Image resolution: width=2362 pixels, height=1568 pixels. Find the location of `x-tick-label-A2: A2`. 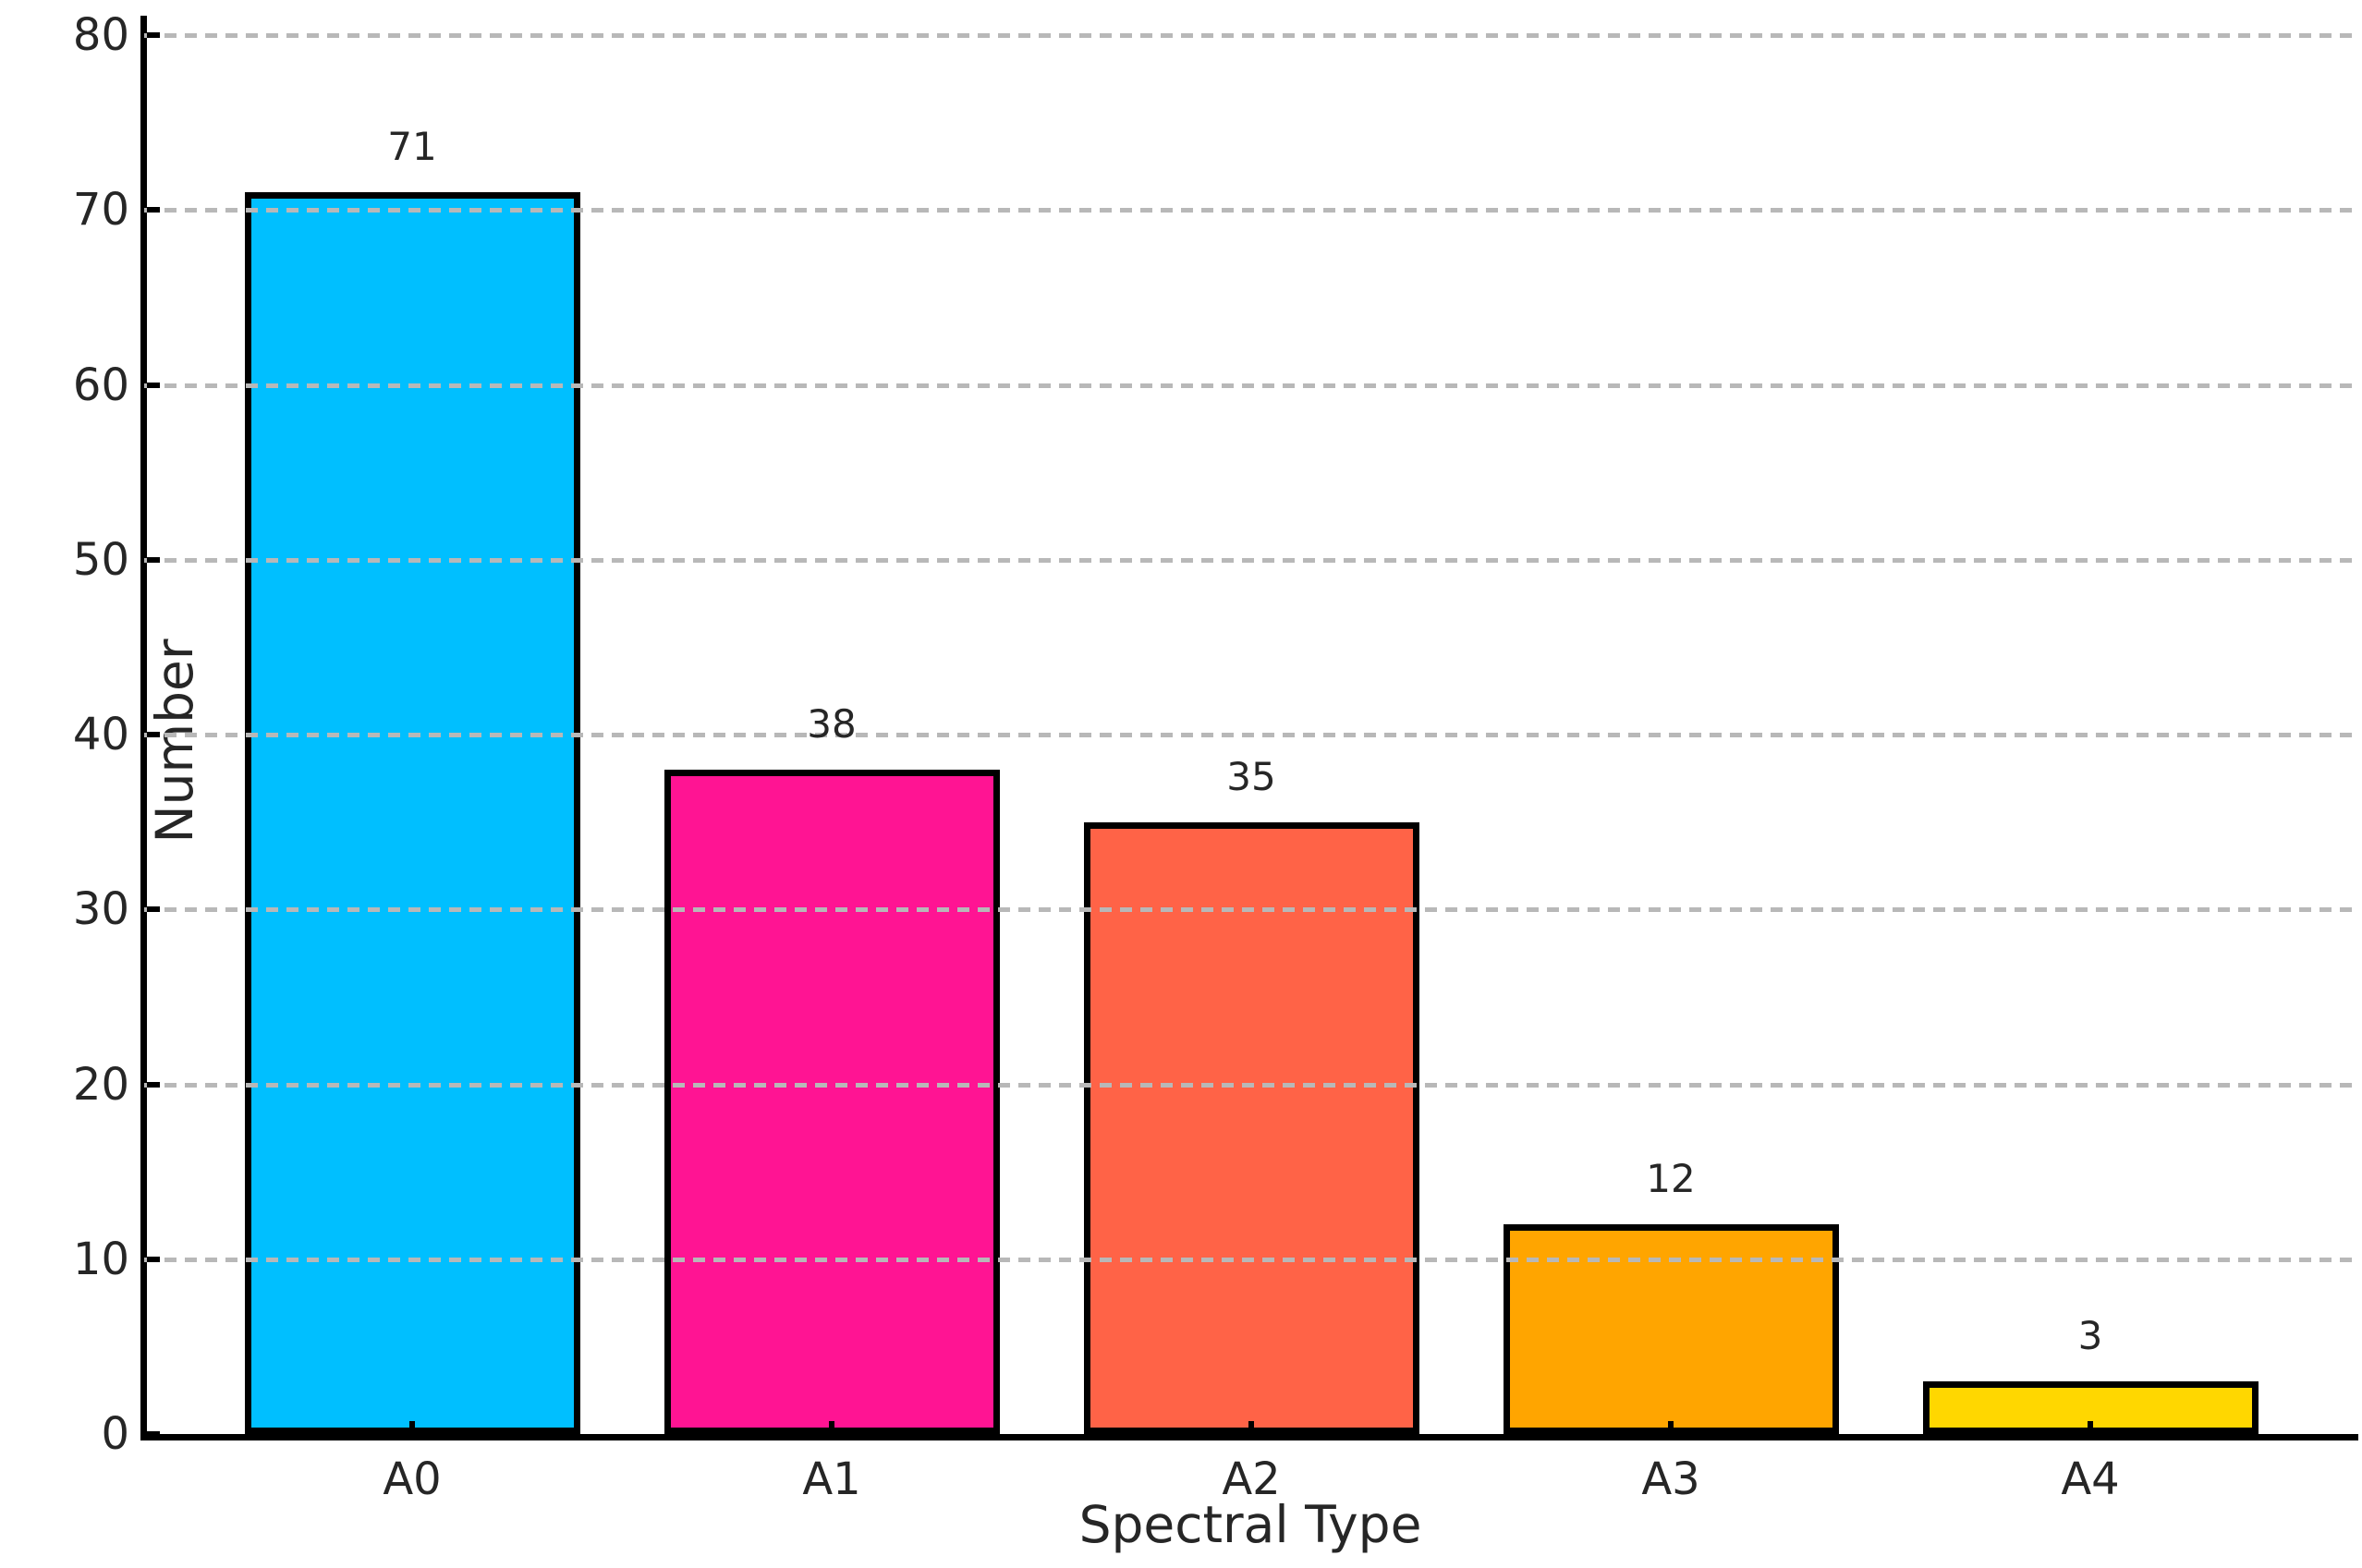

x-tick-label-A2: A2 is located at coordinates (1251, 1479).